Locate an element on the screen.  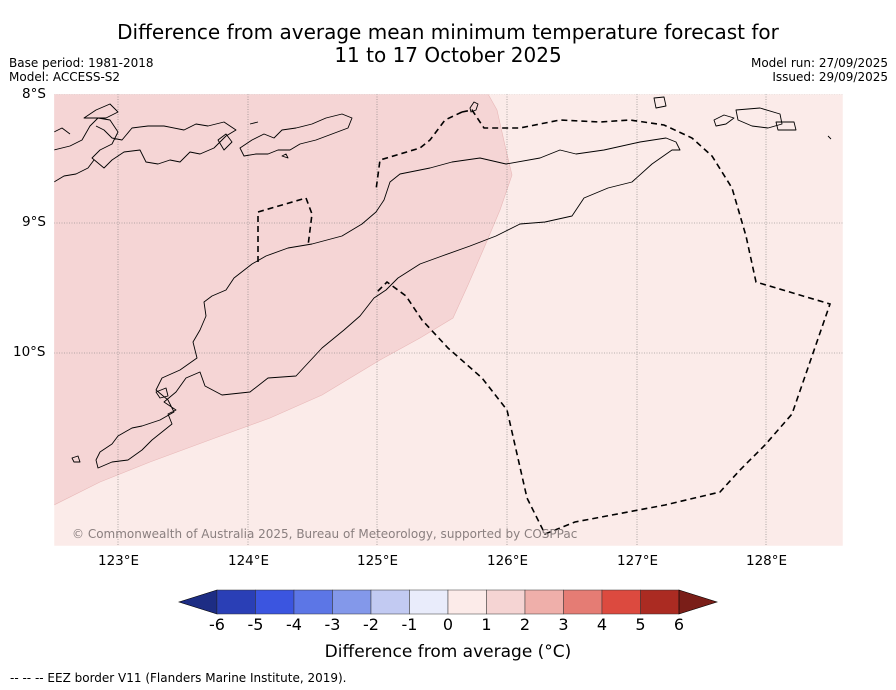
colorbar-tick-label: 2 is located at coordinates (525, 624).